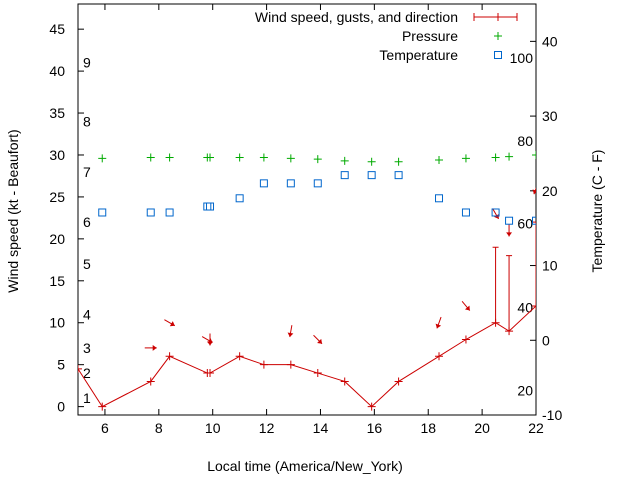 The width and height of the screenshot is (640, 480). Describe the element at coordinates (525, 141) in the screenshot. I see `fahrenheit-label: 80` at that location.